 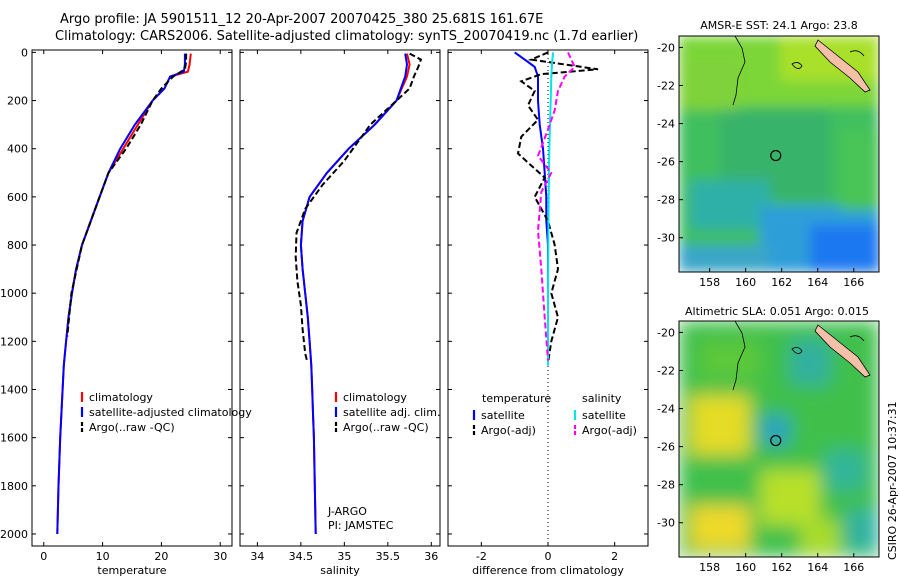 I want to click on y-tick-label: 1800, so click(x=14, y=486).